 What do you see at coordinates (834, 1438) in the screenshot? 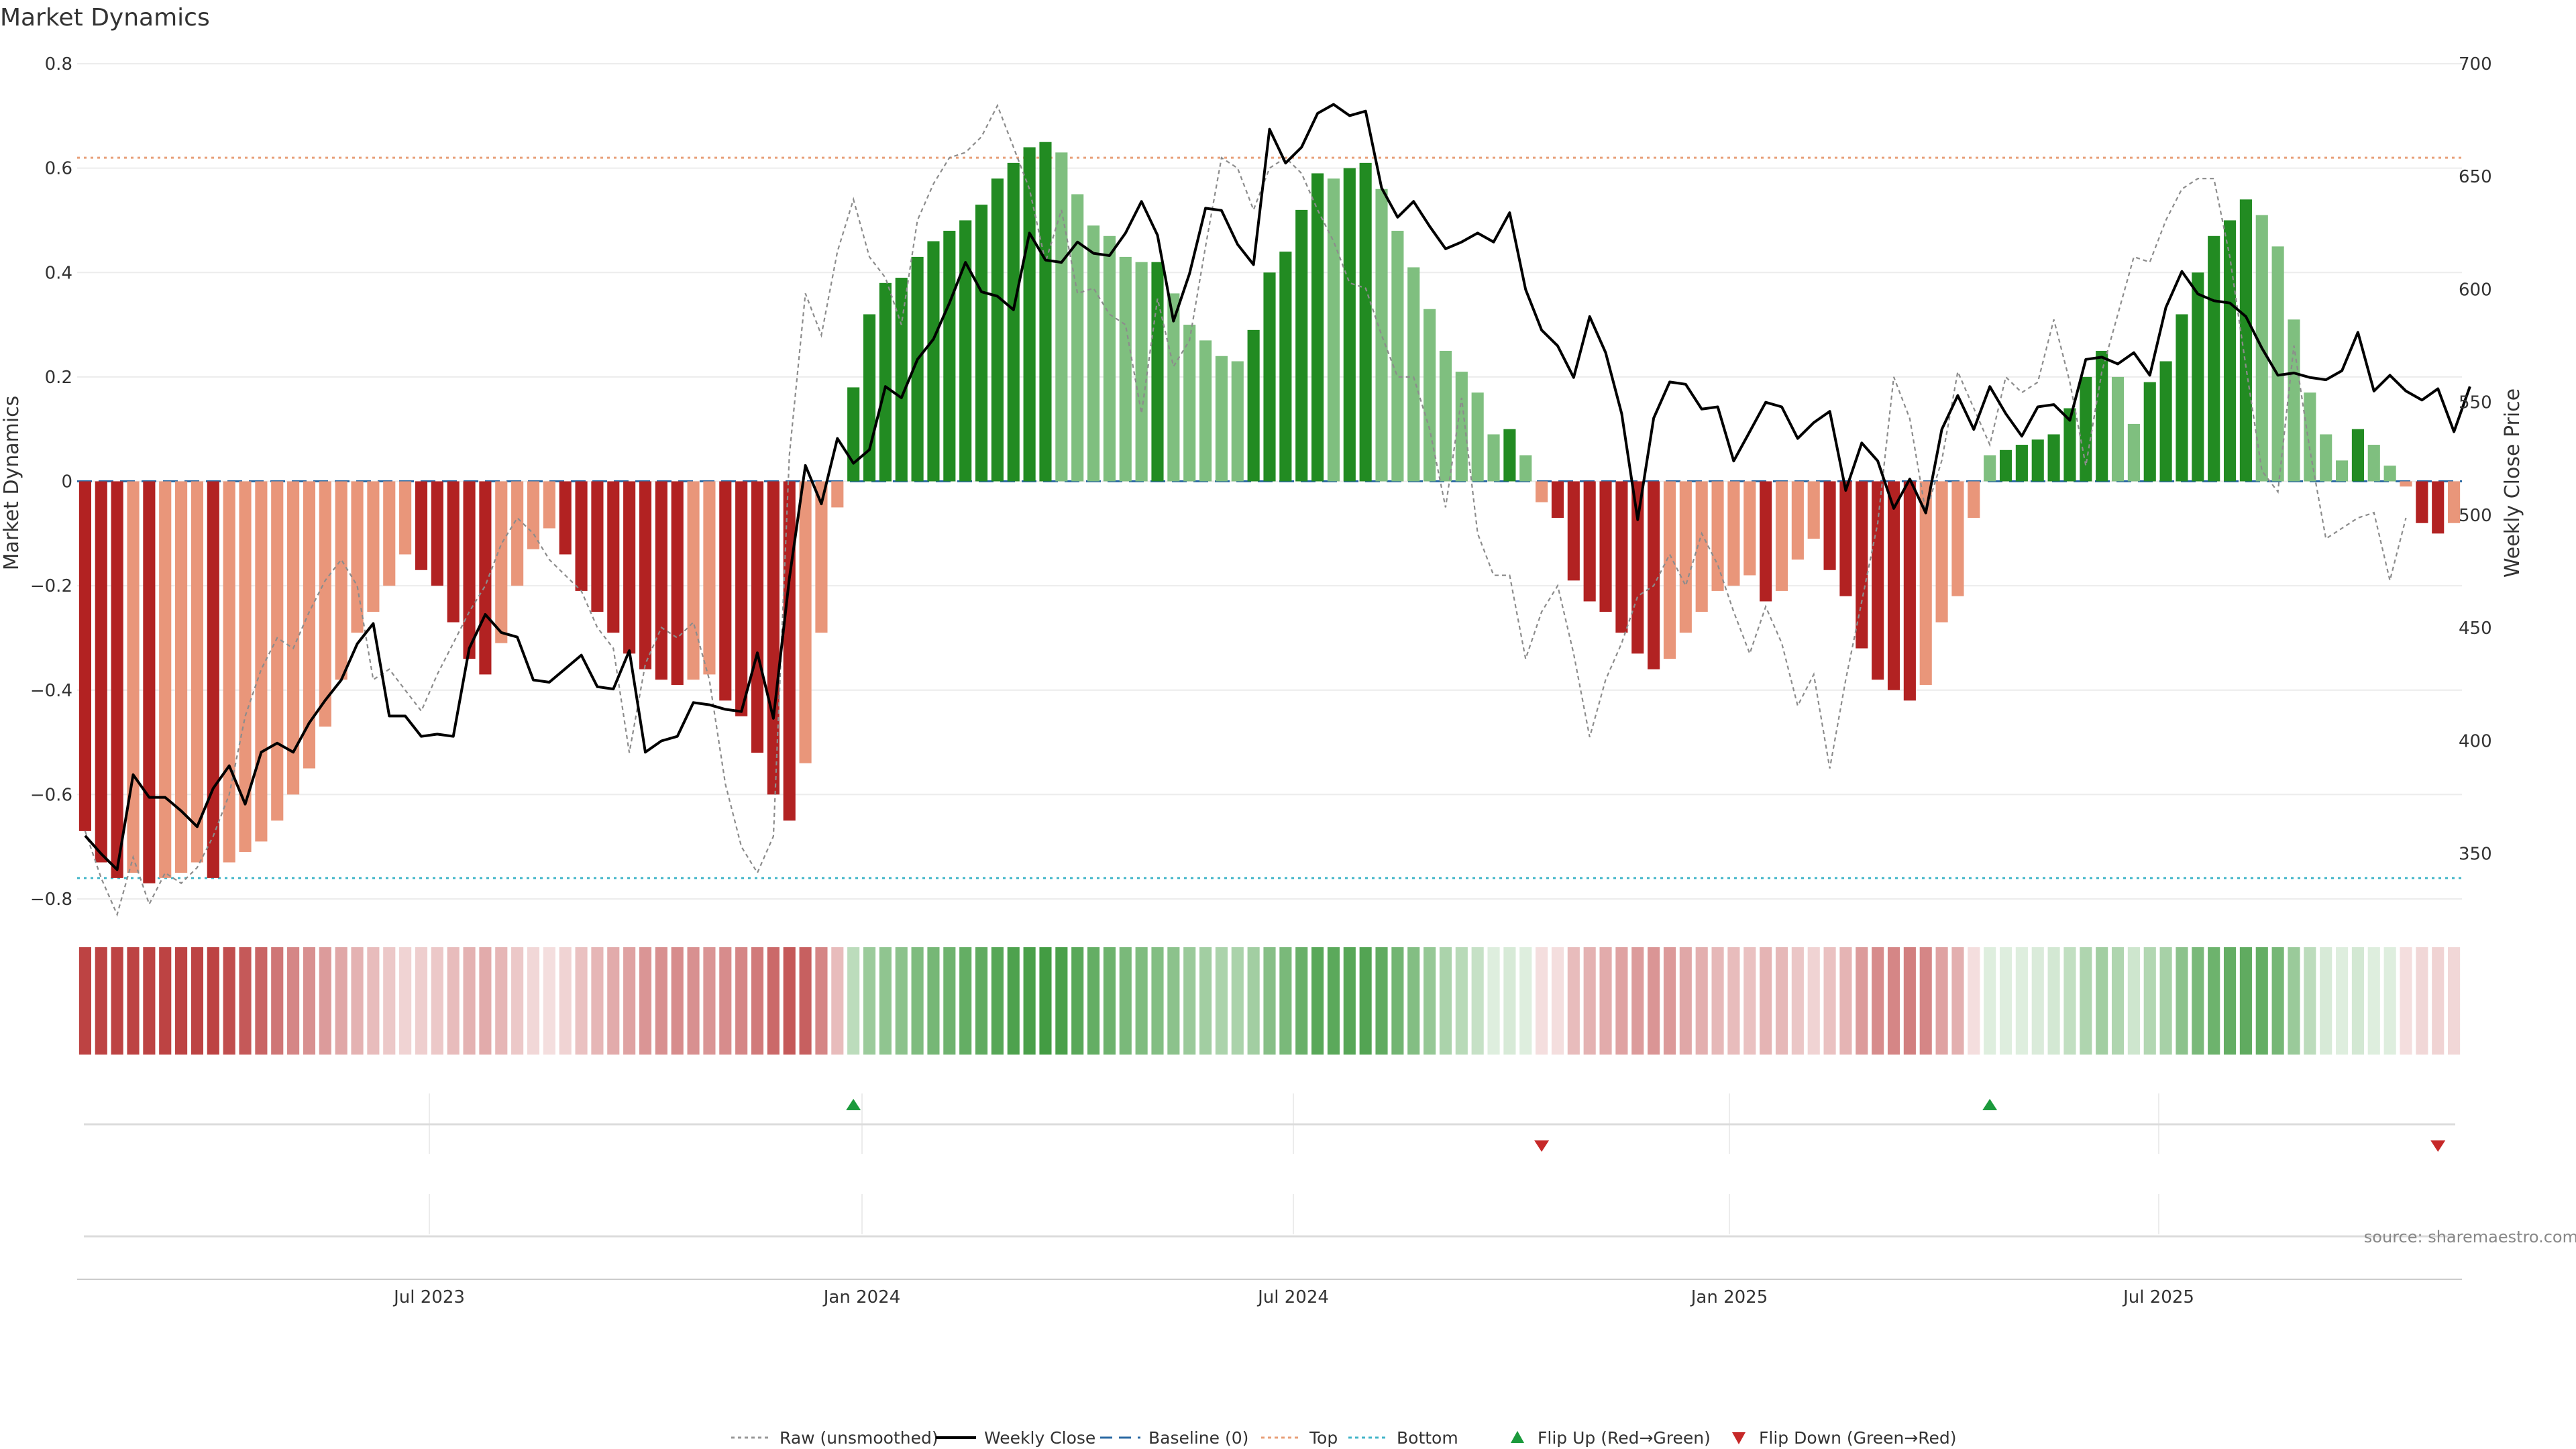
I see `legend-item: Raw (unsmoothed)` at bounding box center [834, 1438].